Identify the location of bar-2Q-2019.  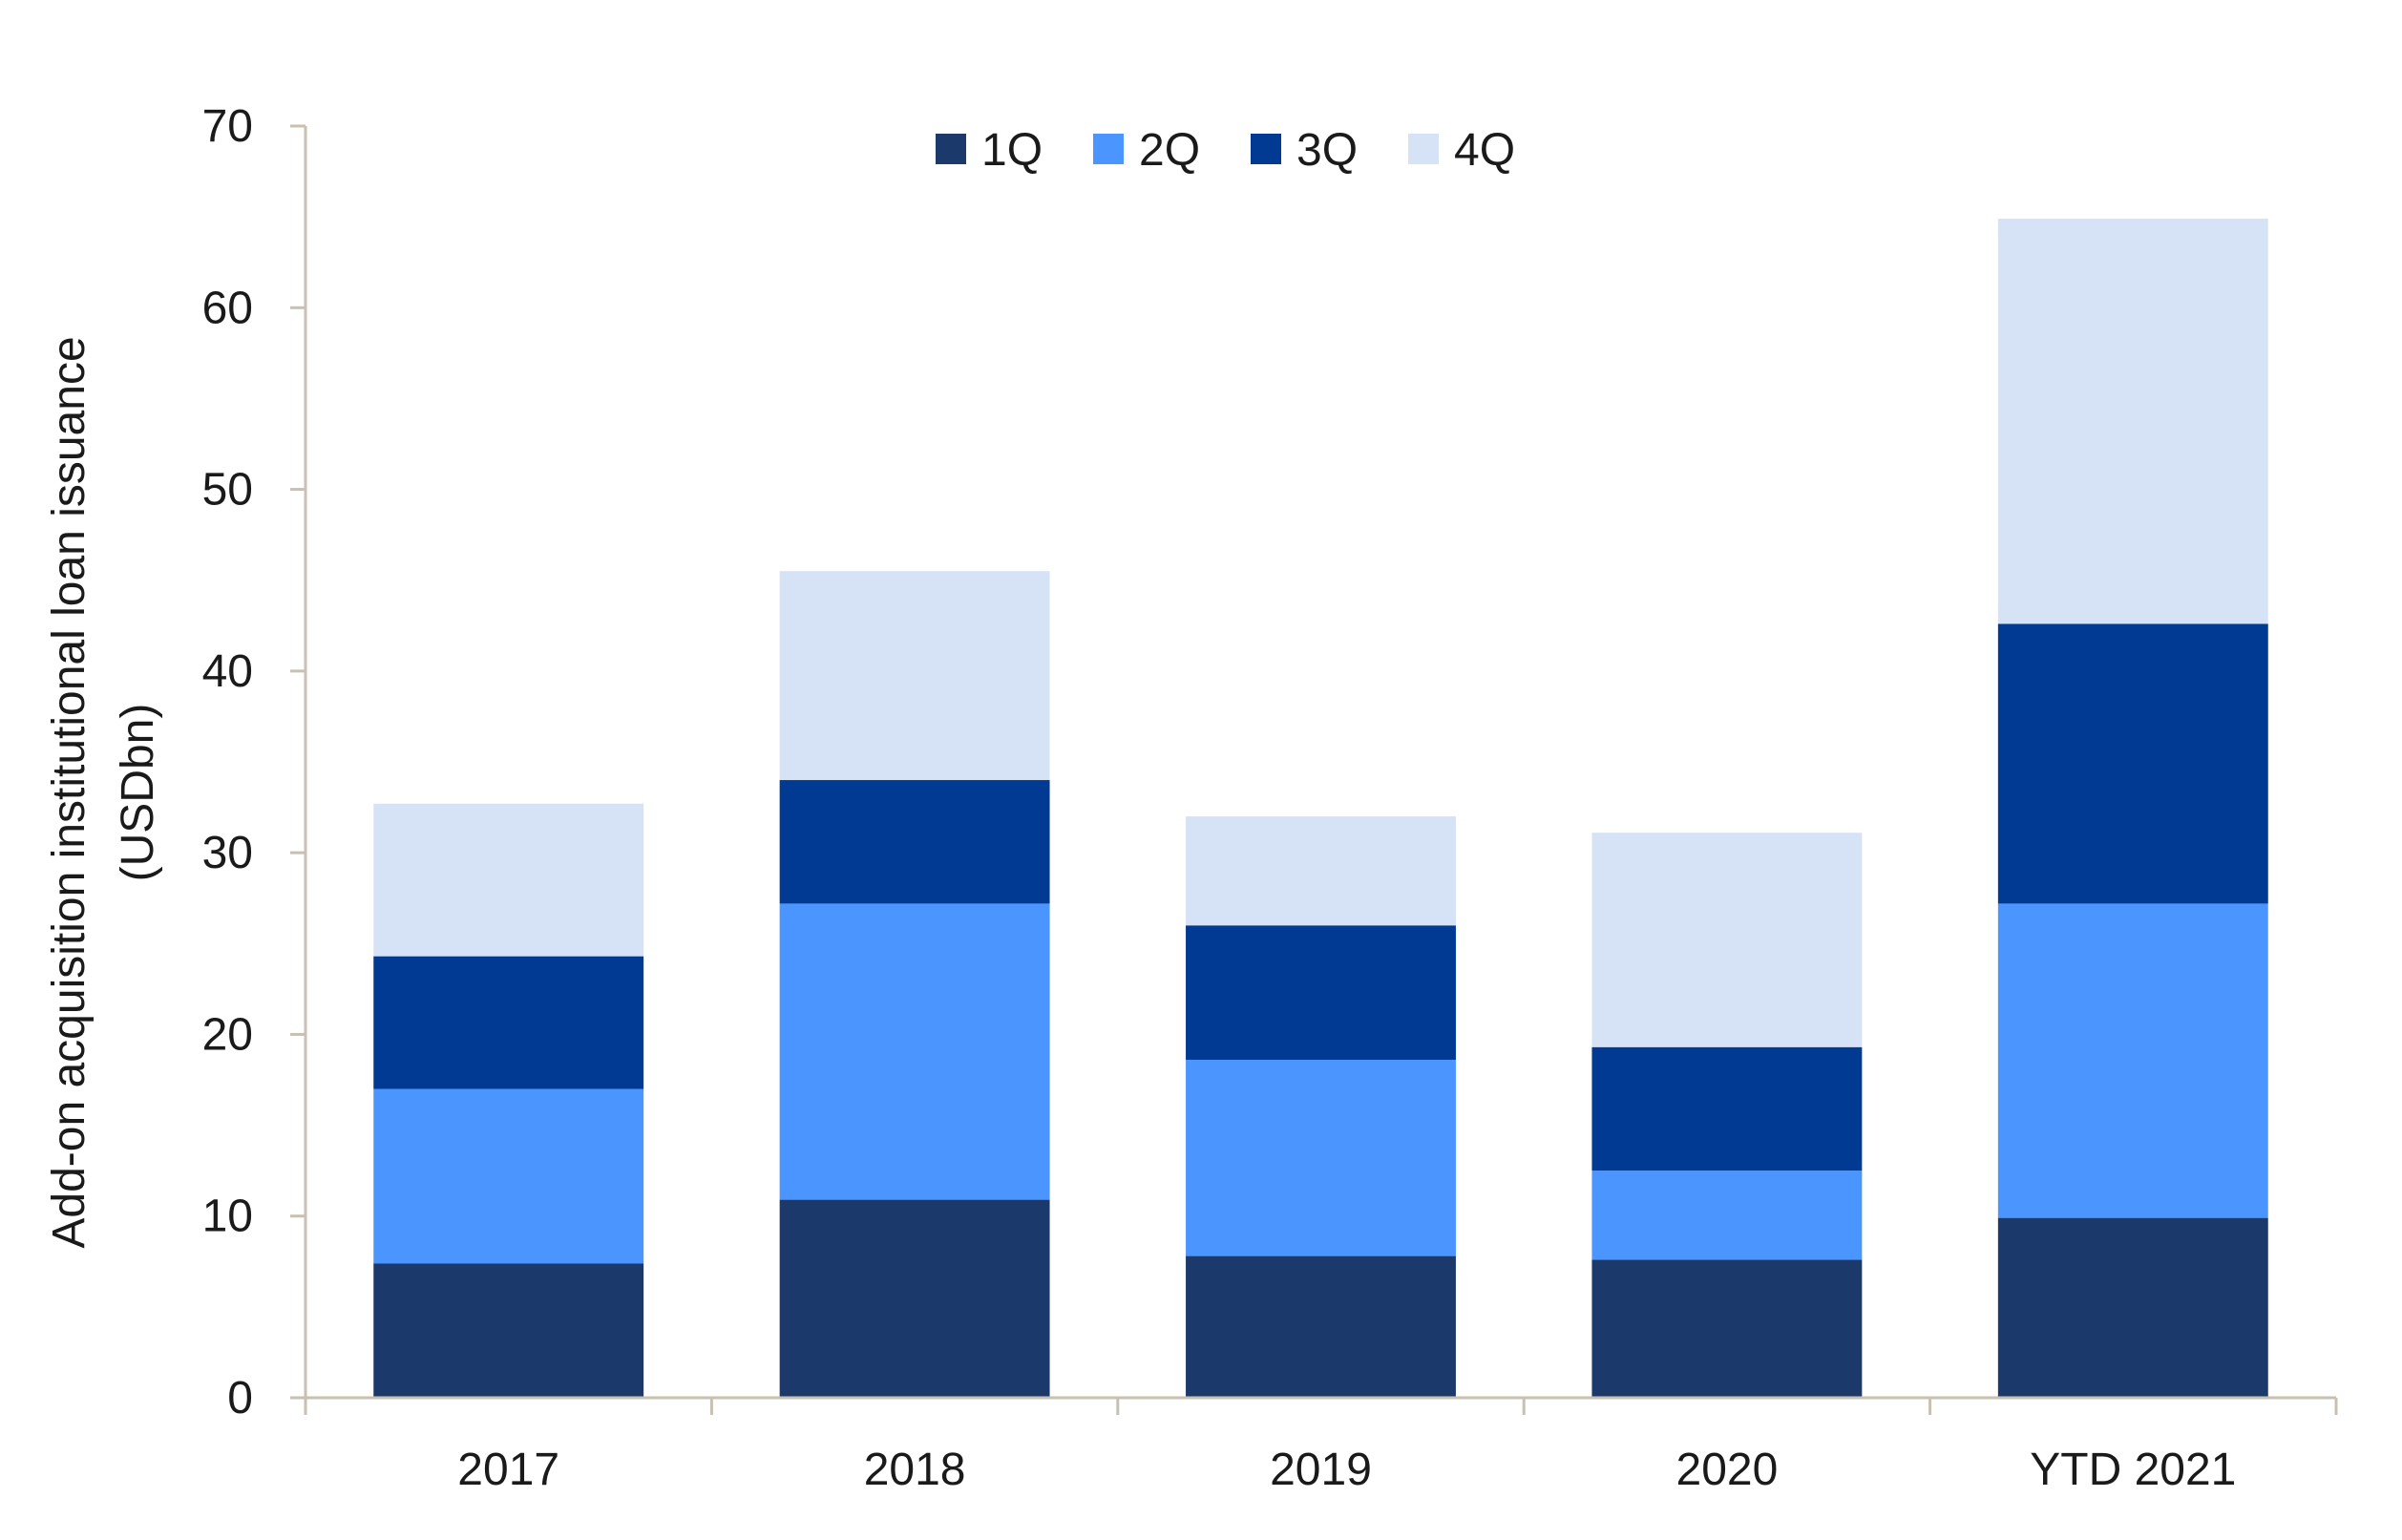
(1321, 1158).